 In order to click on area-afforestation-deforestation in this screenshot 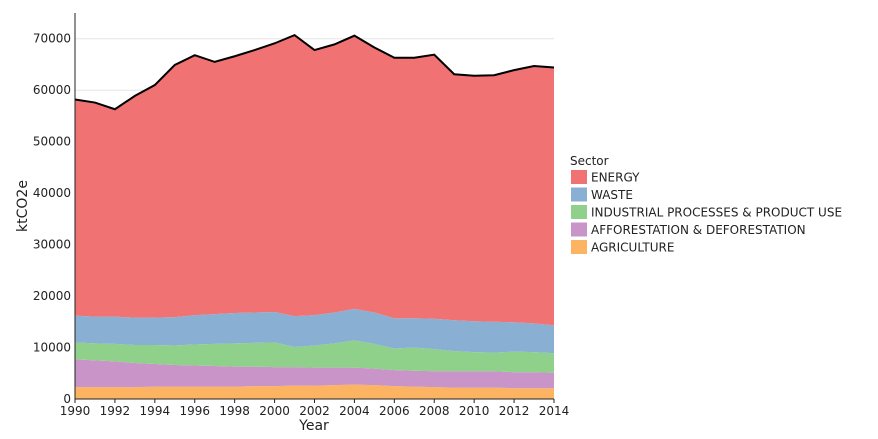, I will do `click(314, 374)`.